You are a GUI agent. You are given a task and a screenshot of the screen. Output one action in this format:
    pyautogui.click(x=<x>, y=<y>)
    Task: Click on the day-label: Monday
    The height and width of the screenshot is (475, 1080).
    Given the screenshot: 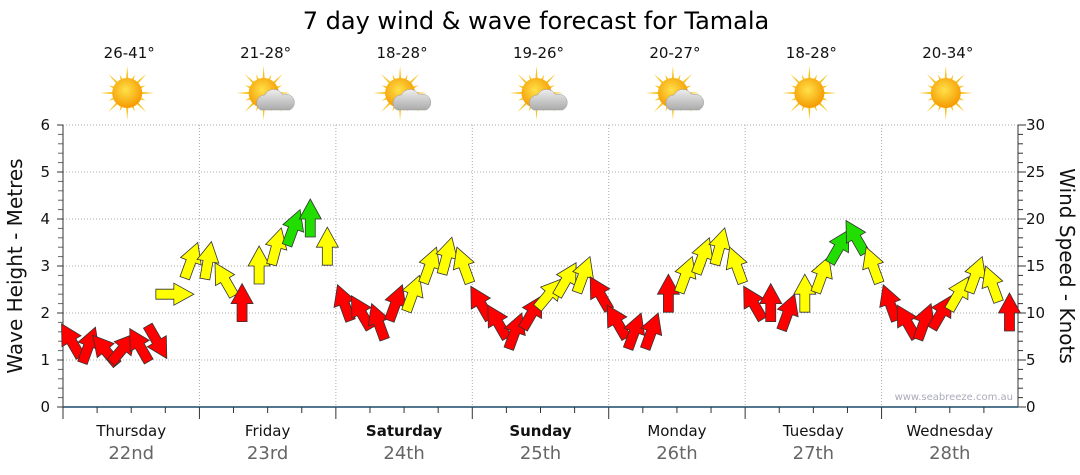 What is the action you would take?
    pyautogui.click(x=676, y=431)
    